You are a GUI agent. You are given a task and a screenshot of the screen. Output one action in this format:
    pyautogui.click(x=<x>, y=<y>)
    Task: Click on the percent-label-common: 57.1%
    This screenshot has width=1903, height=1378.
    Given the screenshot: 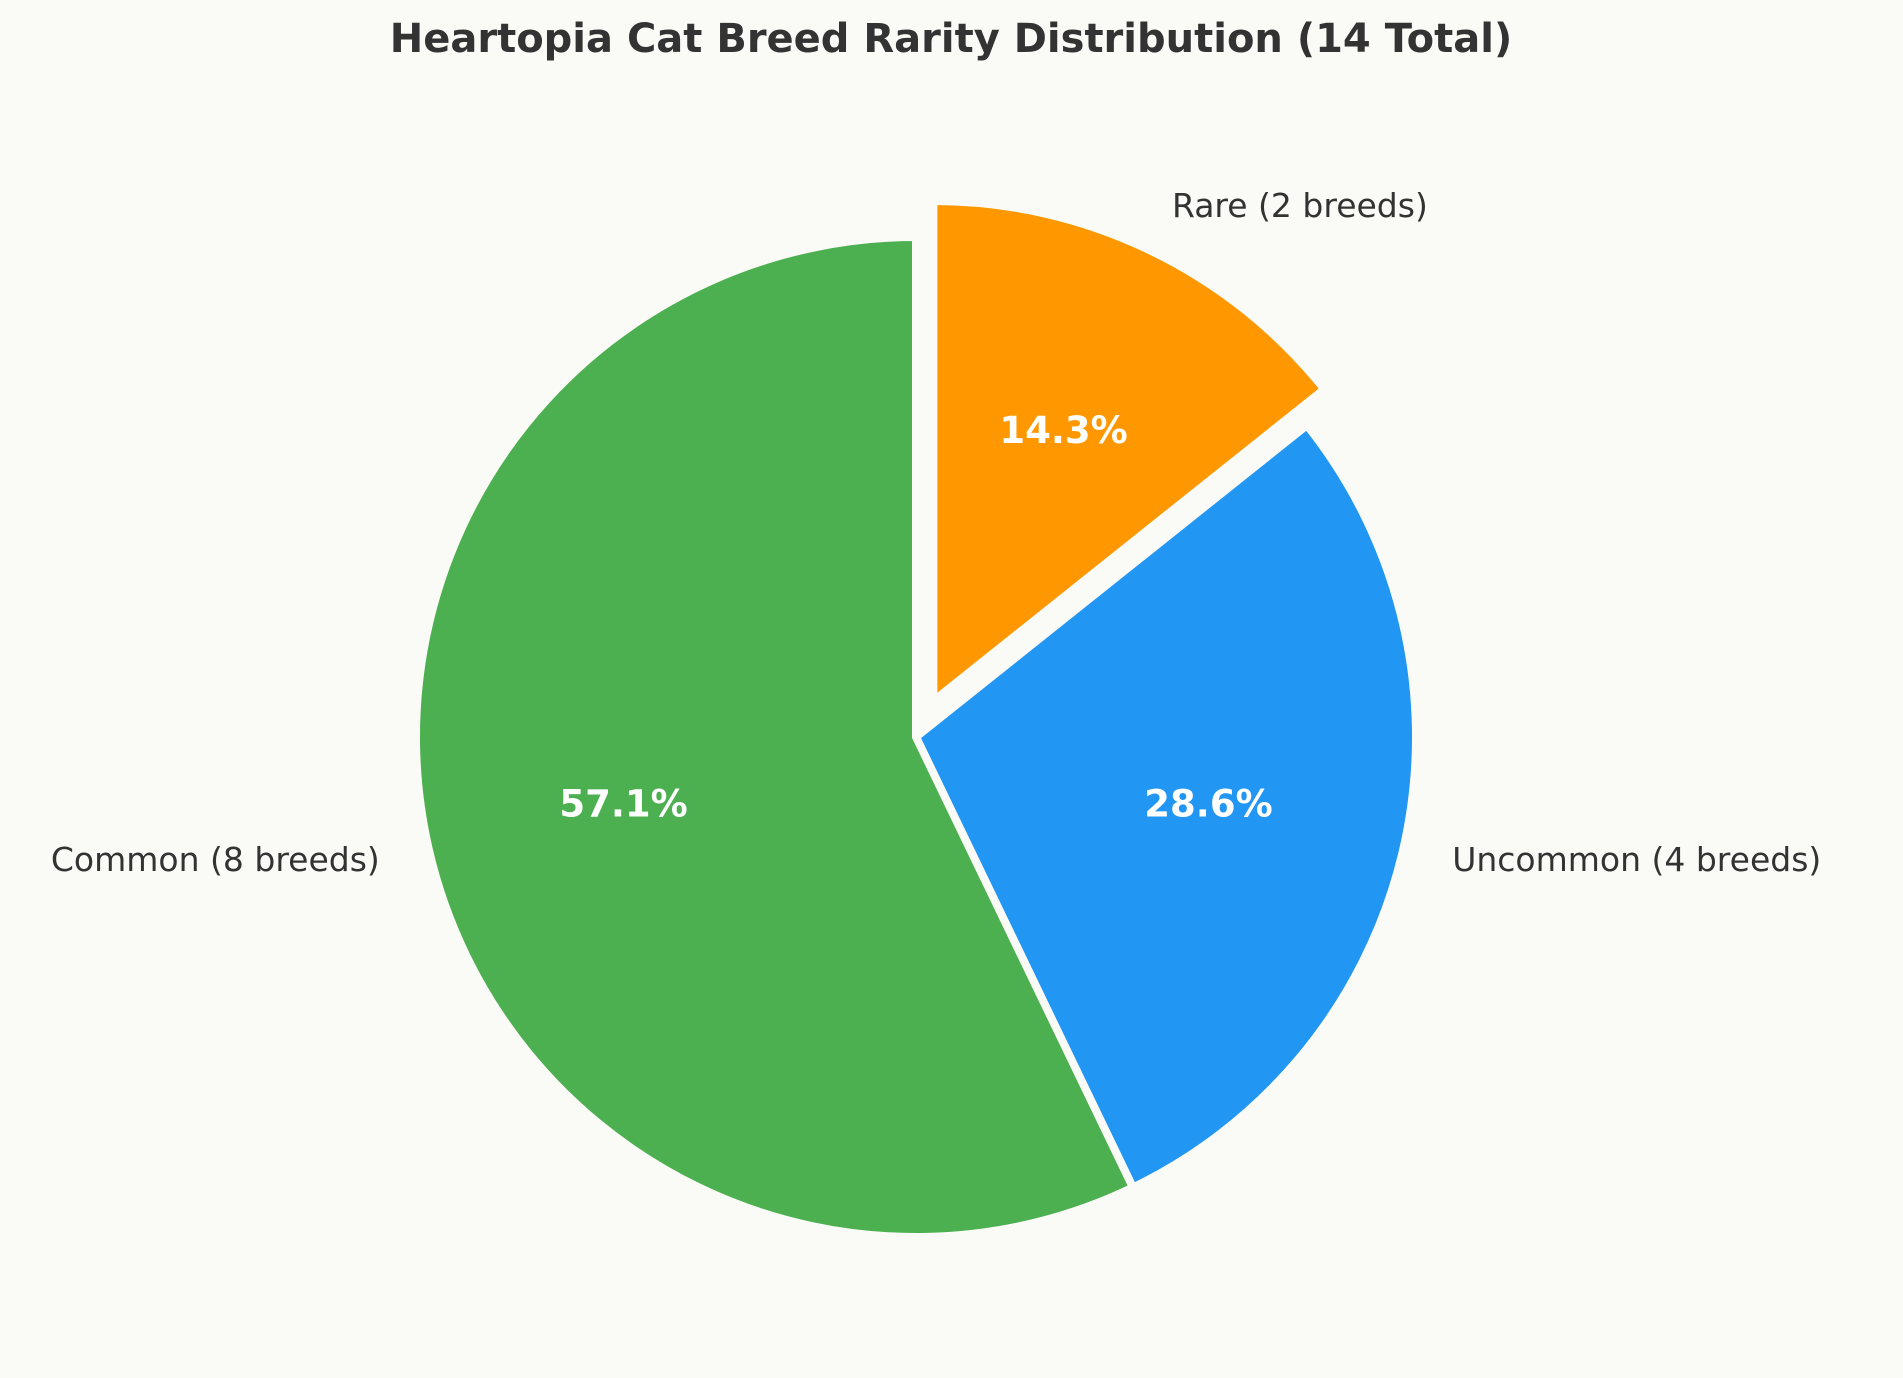 What is the action you would take?
    pyautogui.click(x=623, y=803)
    